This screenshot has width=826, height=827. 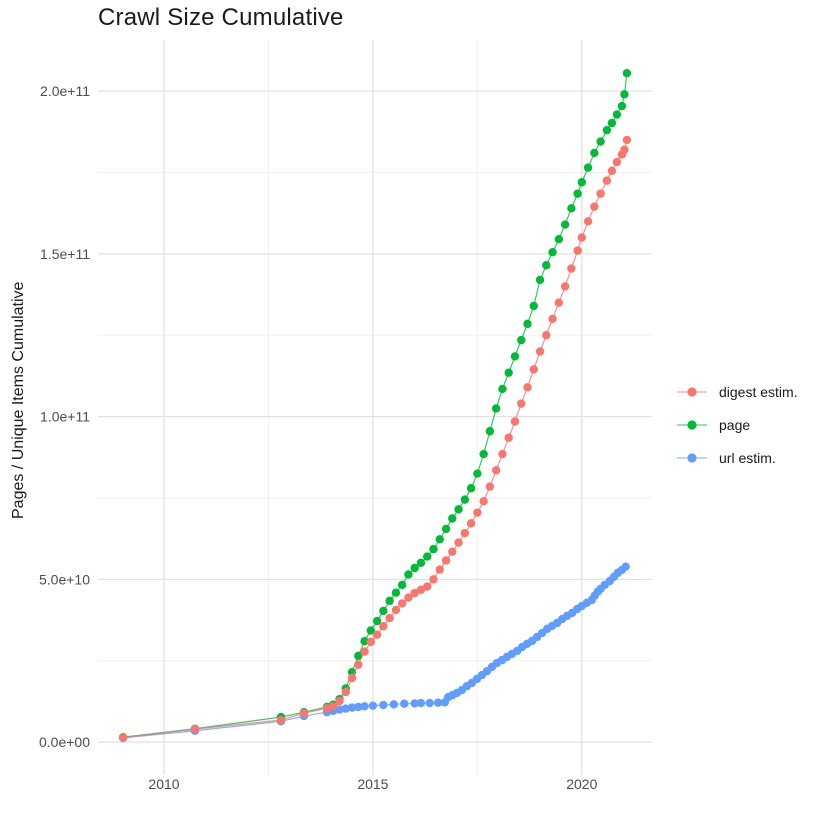 I want to click on series-line, so click(x=375, y=652).